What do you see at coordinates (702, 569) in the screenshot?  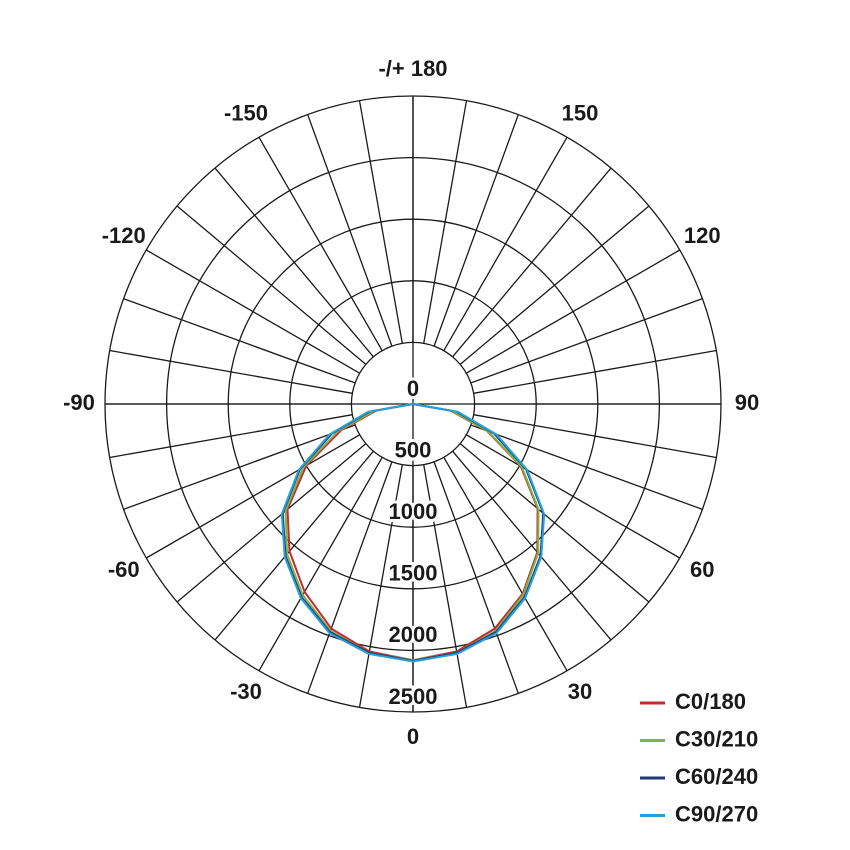 I see `theta-tick-label: 60` at bounding box center [702, 569].